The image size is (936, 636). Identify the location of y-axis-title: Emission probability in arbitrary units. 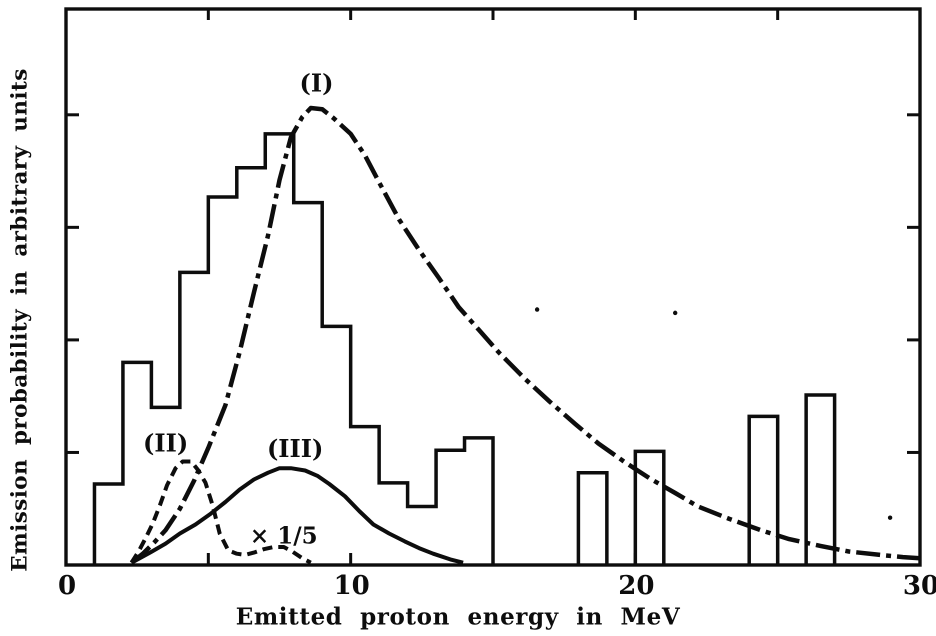
(20, 320).